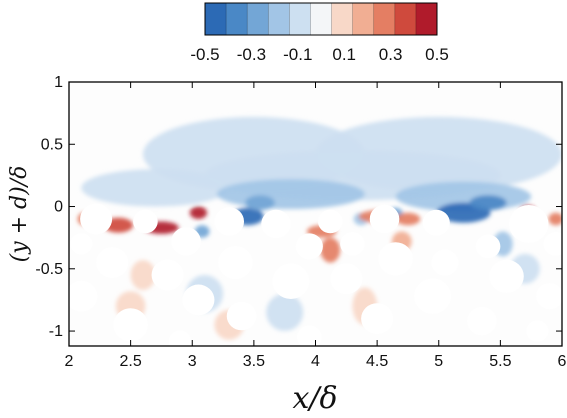  What do you see at coordinates (204, 54) in the screenshot?
I see `colorbar-tick-label: -0.5` at bounding box center [204, 54].